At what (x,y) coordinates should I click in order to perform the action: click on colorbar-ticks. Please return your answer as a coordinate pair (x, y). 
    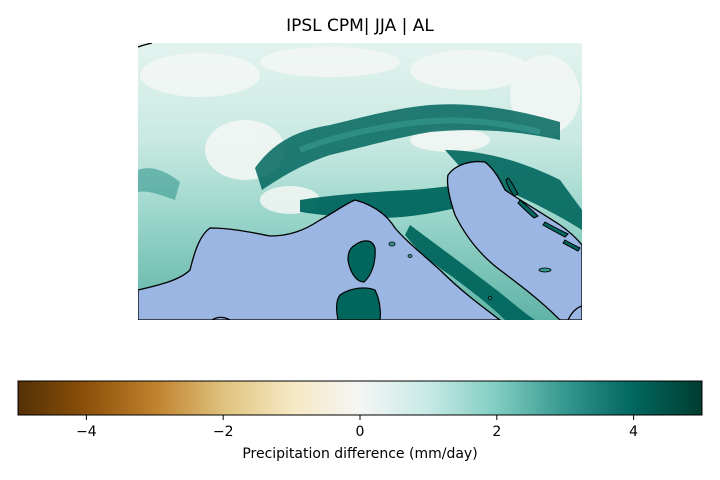
    Looking at the image, I should click on (360, 417).